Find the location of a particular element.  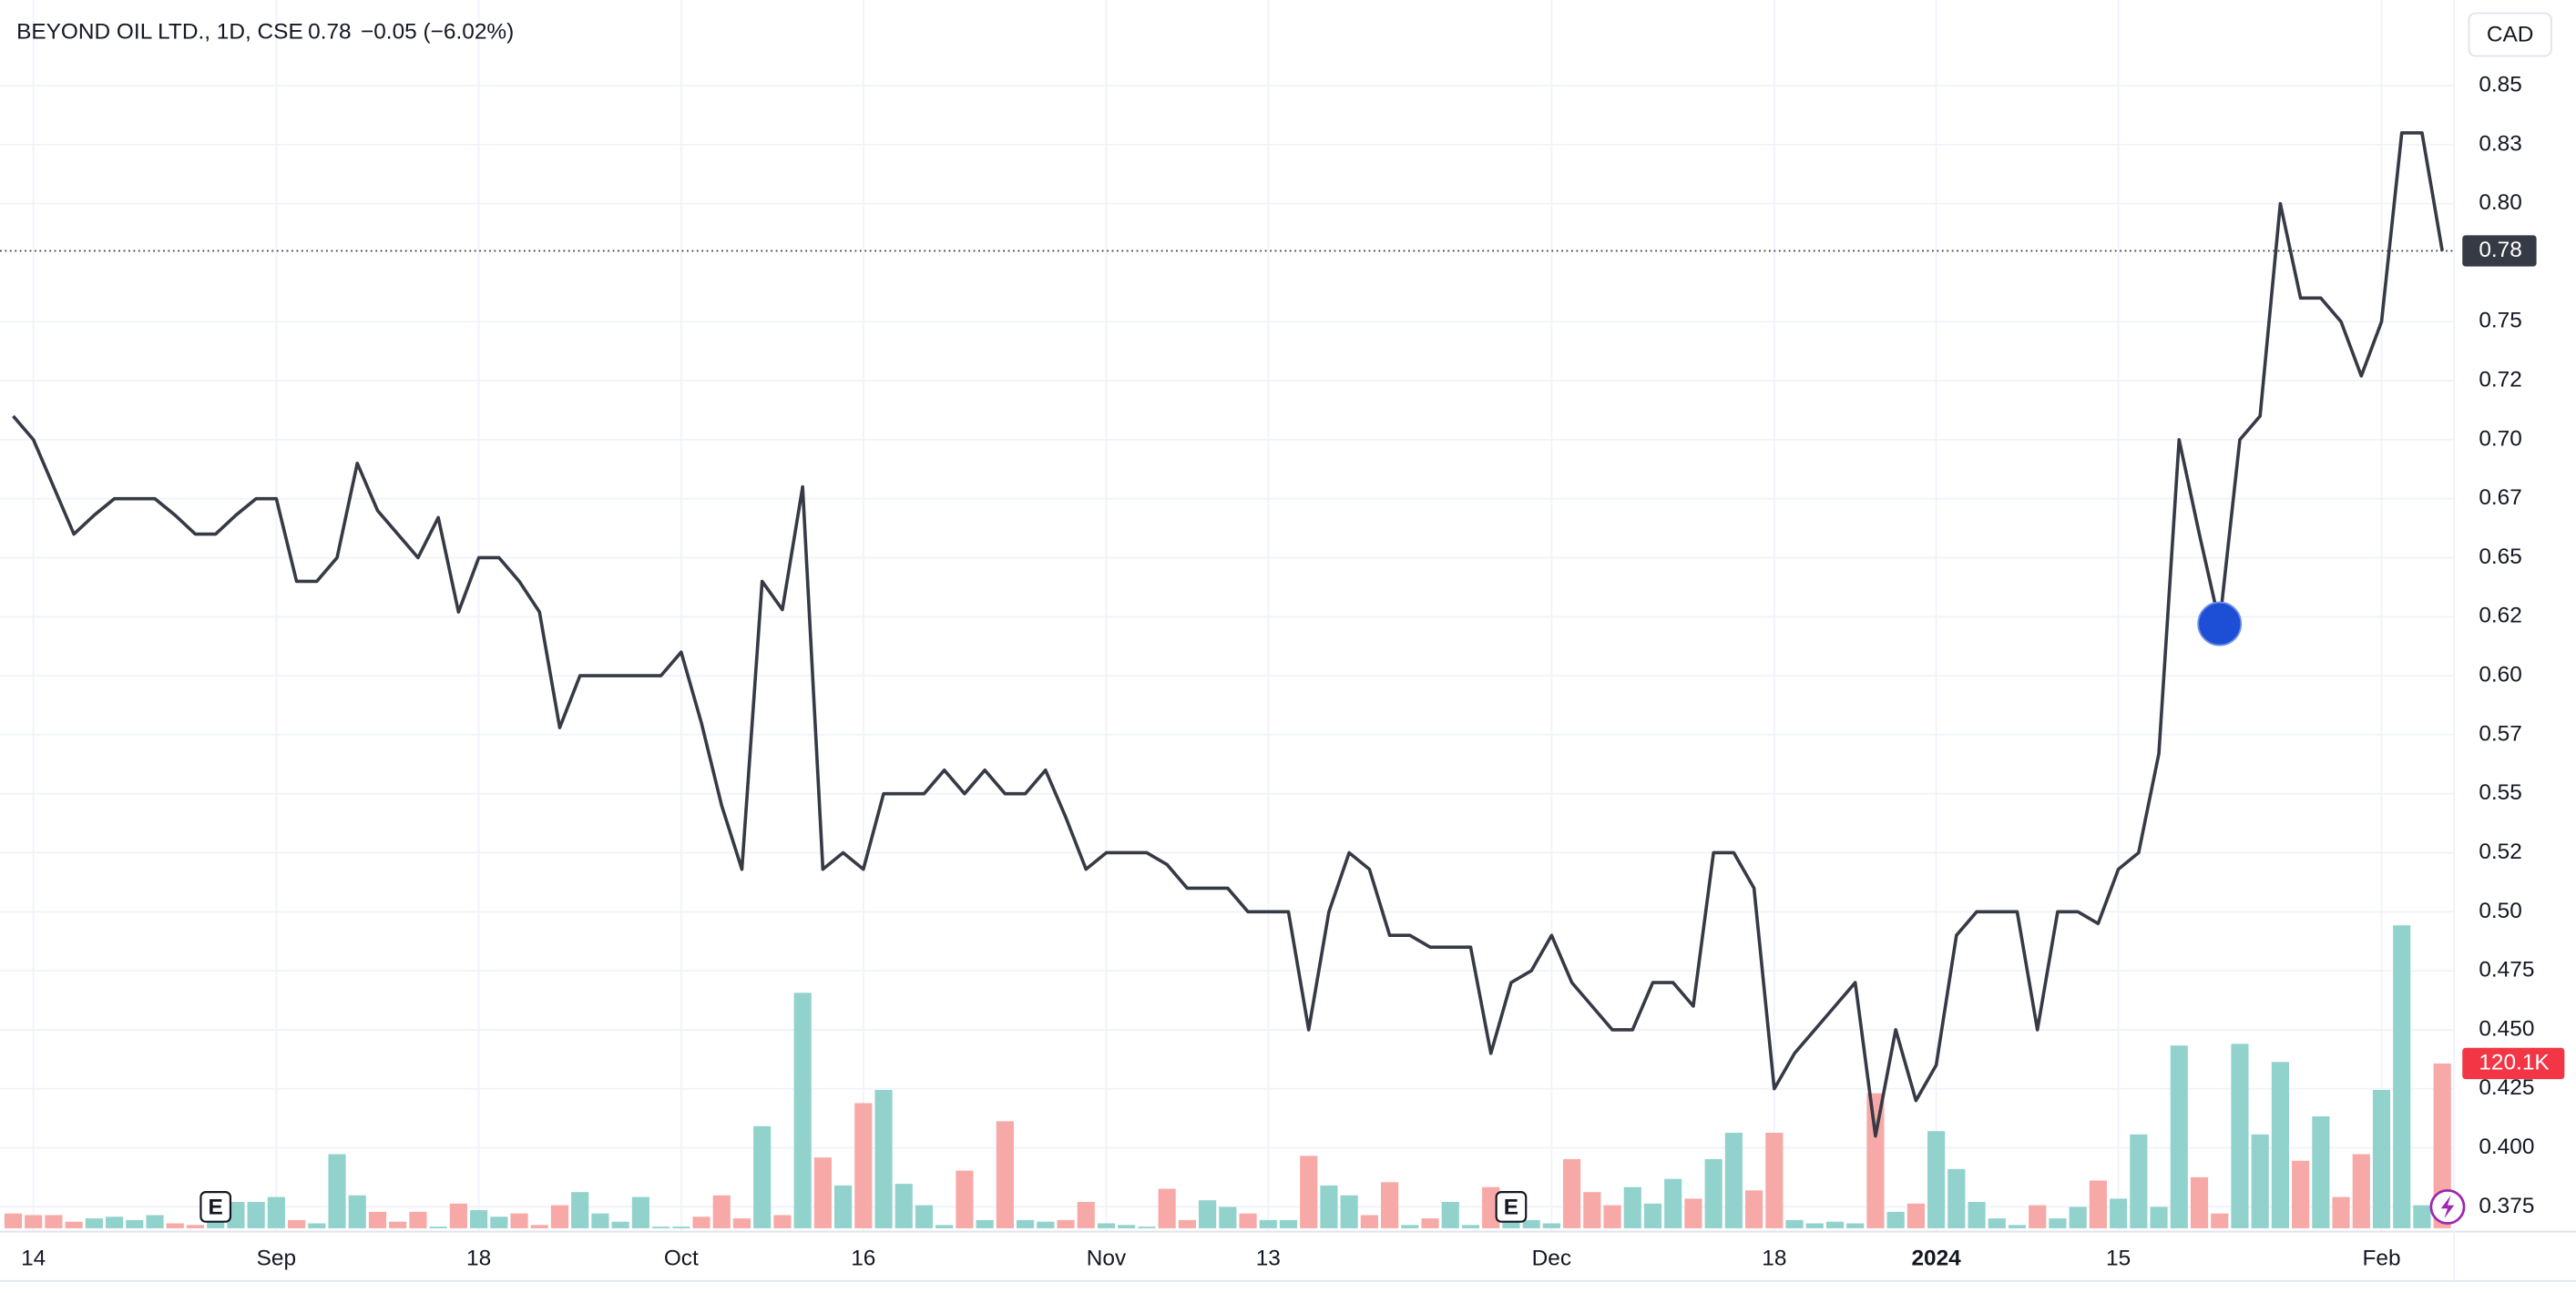

y-tick-label: 0.375 is located at coordinates (2506, 1206).